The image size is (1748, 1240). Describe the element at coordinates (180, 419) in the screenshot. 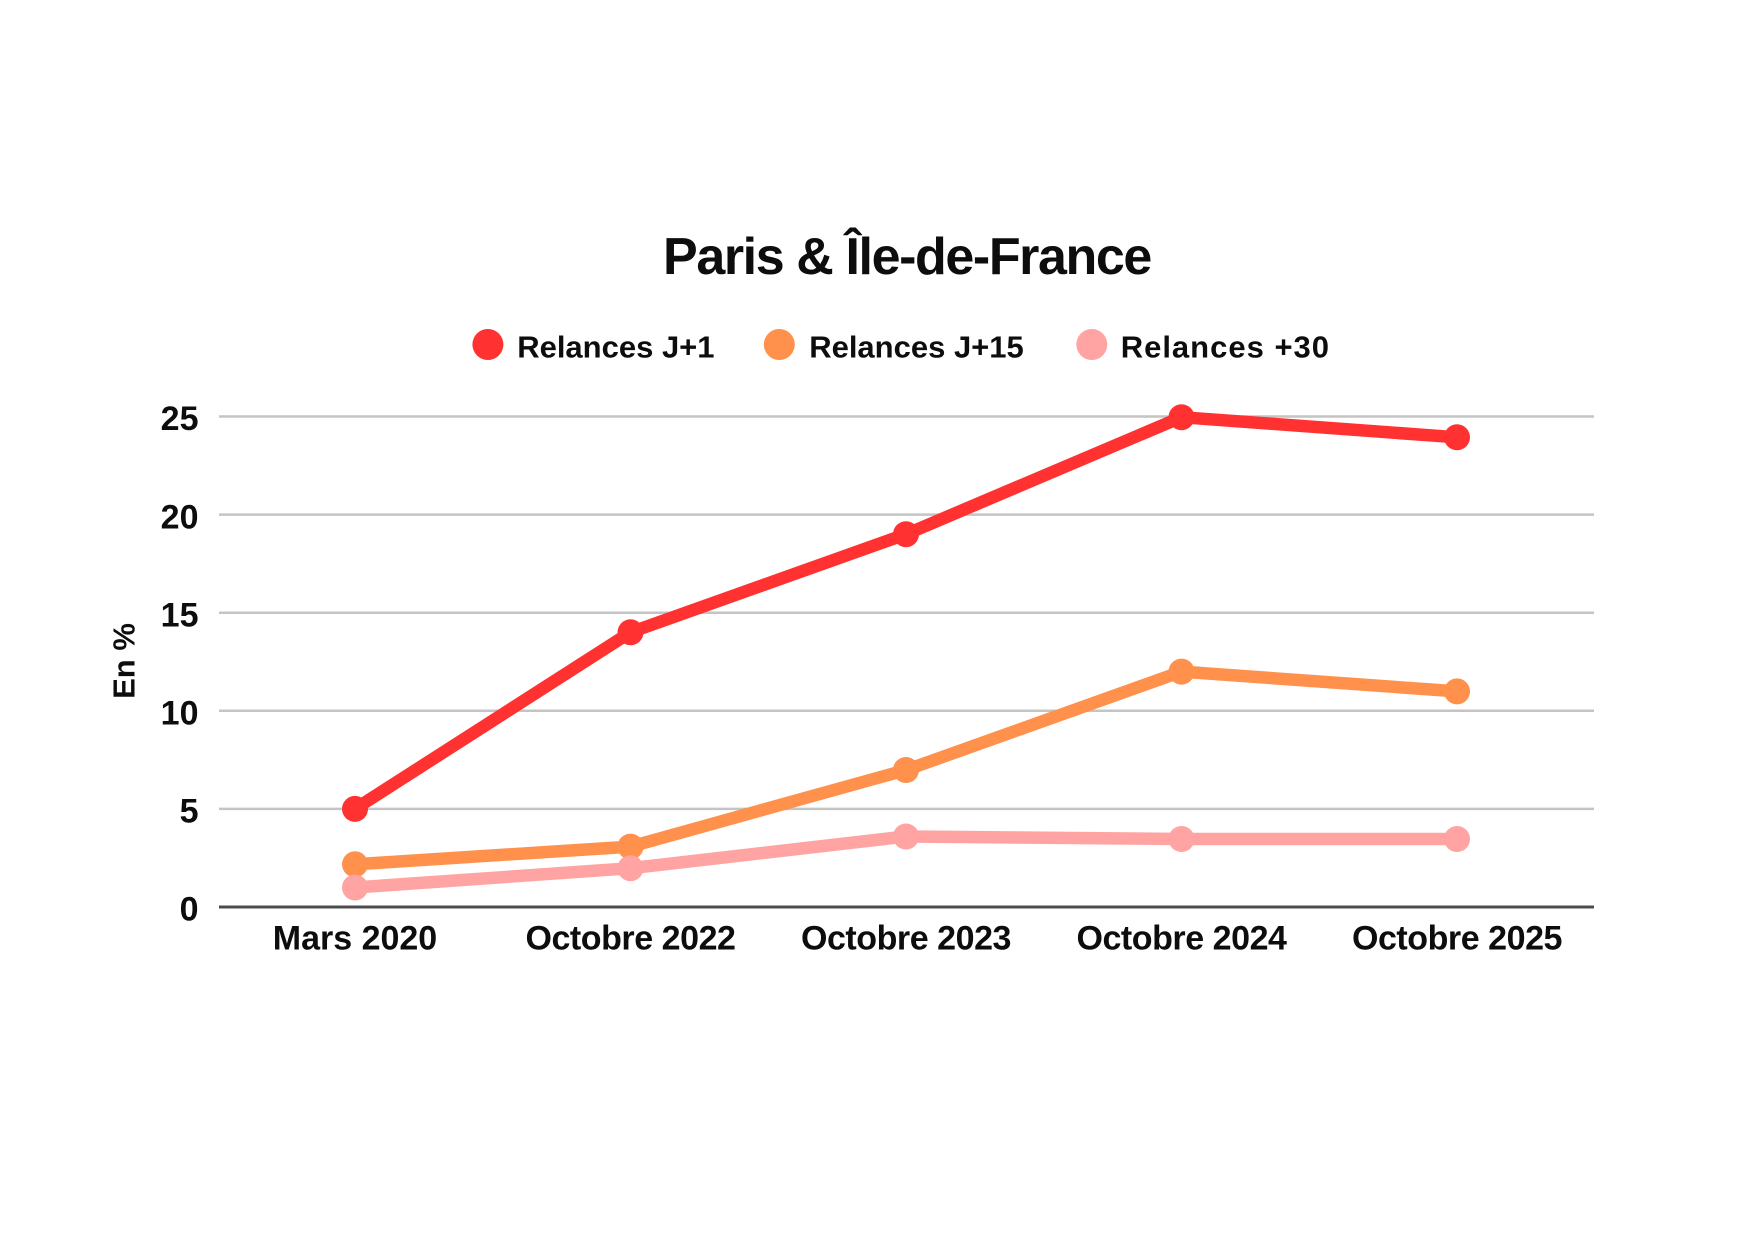

I see `svg-text: 25` at that location.